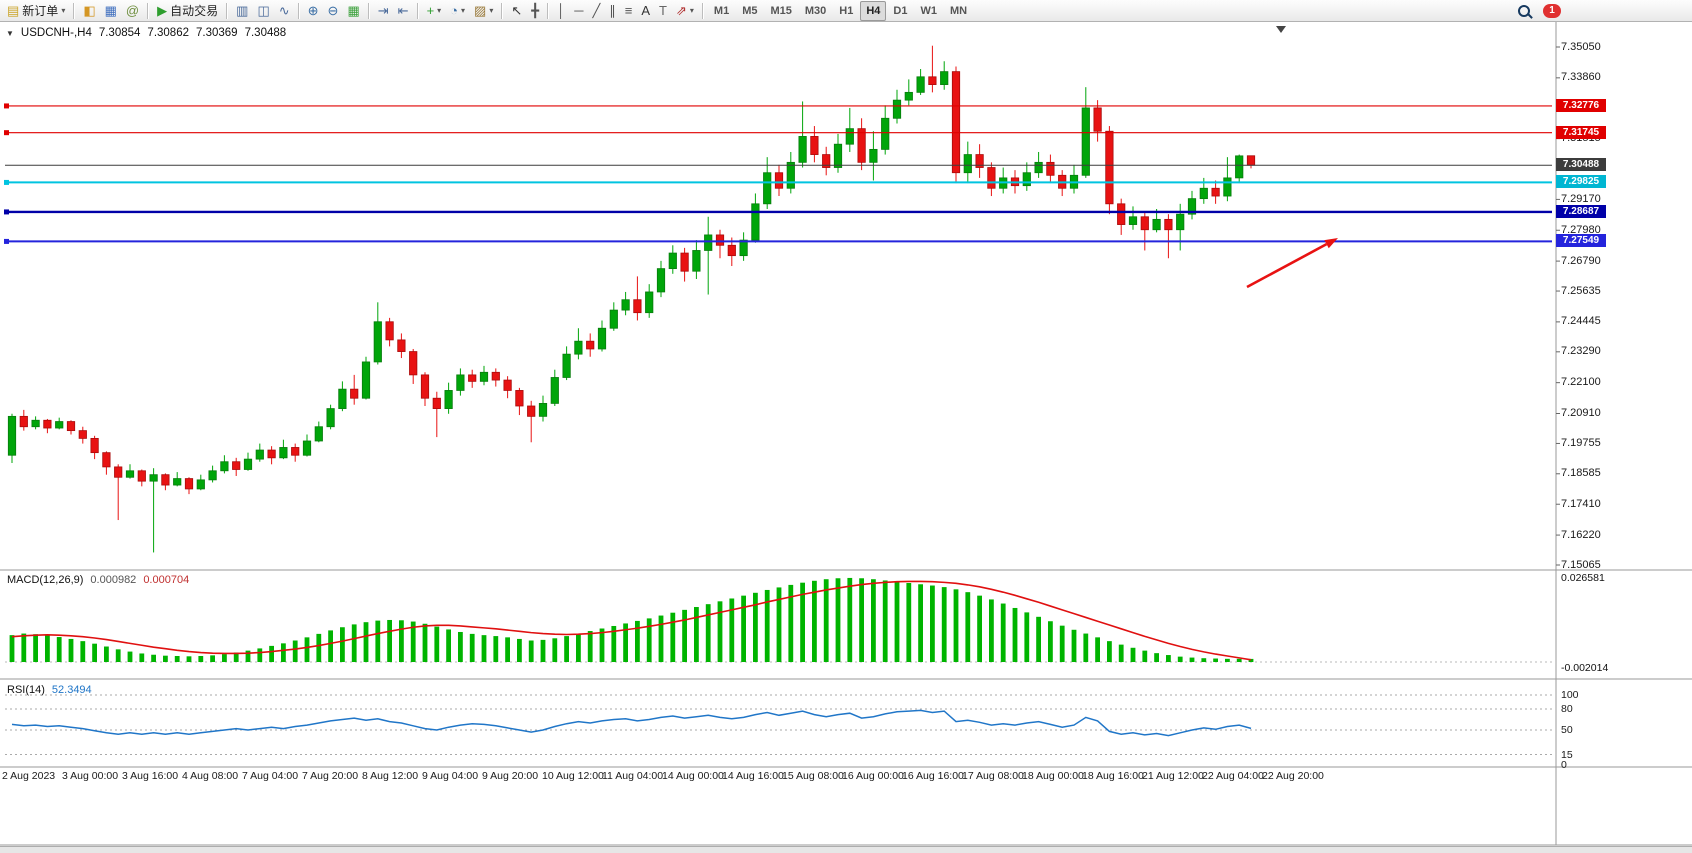 Image resolution: width=1692 pixels, height=853 pixels. Describe the element at coordinates (1524, 11) in the screenshot. I see `search-button` at that location.